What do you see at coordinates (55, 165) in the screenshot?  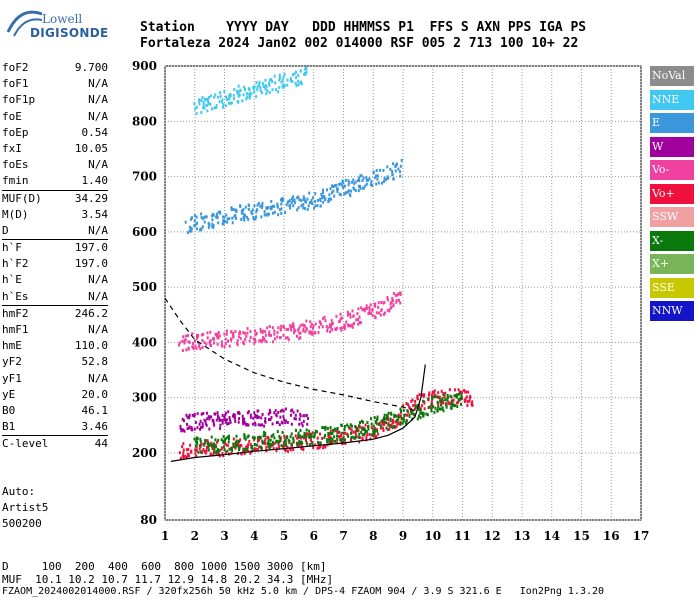 I see `param-row-foes: foEs N/A` at bounding box center [55, 165].